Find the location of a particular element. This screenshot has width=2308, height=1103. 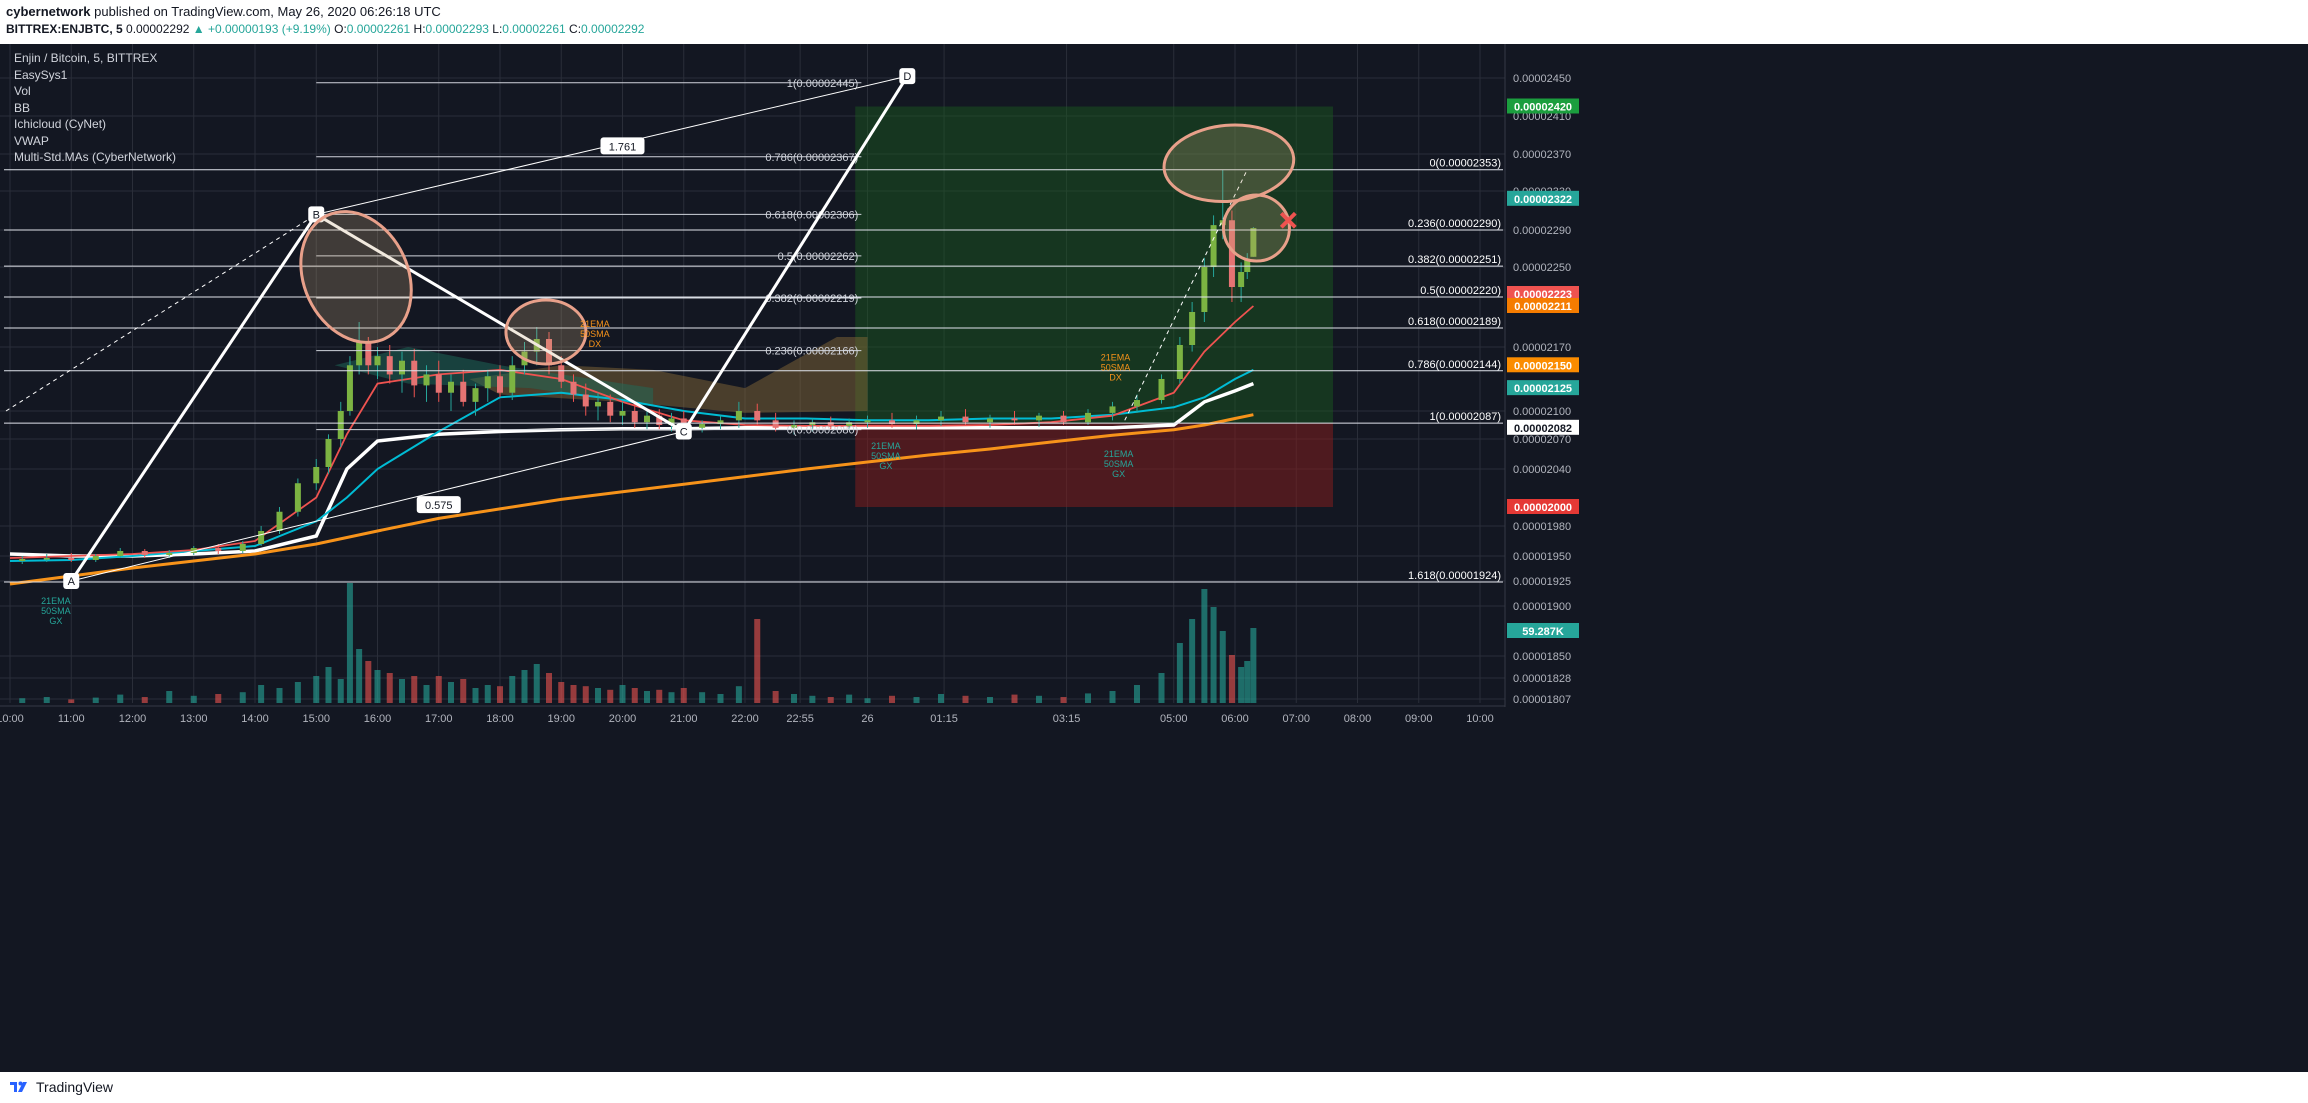

fib-right-label: 0.236(0.00002290) is located at coordinates (1454, 224).